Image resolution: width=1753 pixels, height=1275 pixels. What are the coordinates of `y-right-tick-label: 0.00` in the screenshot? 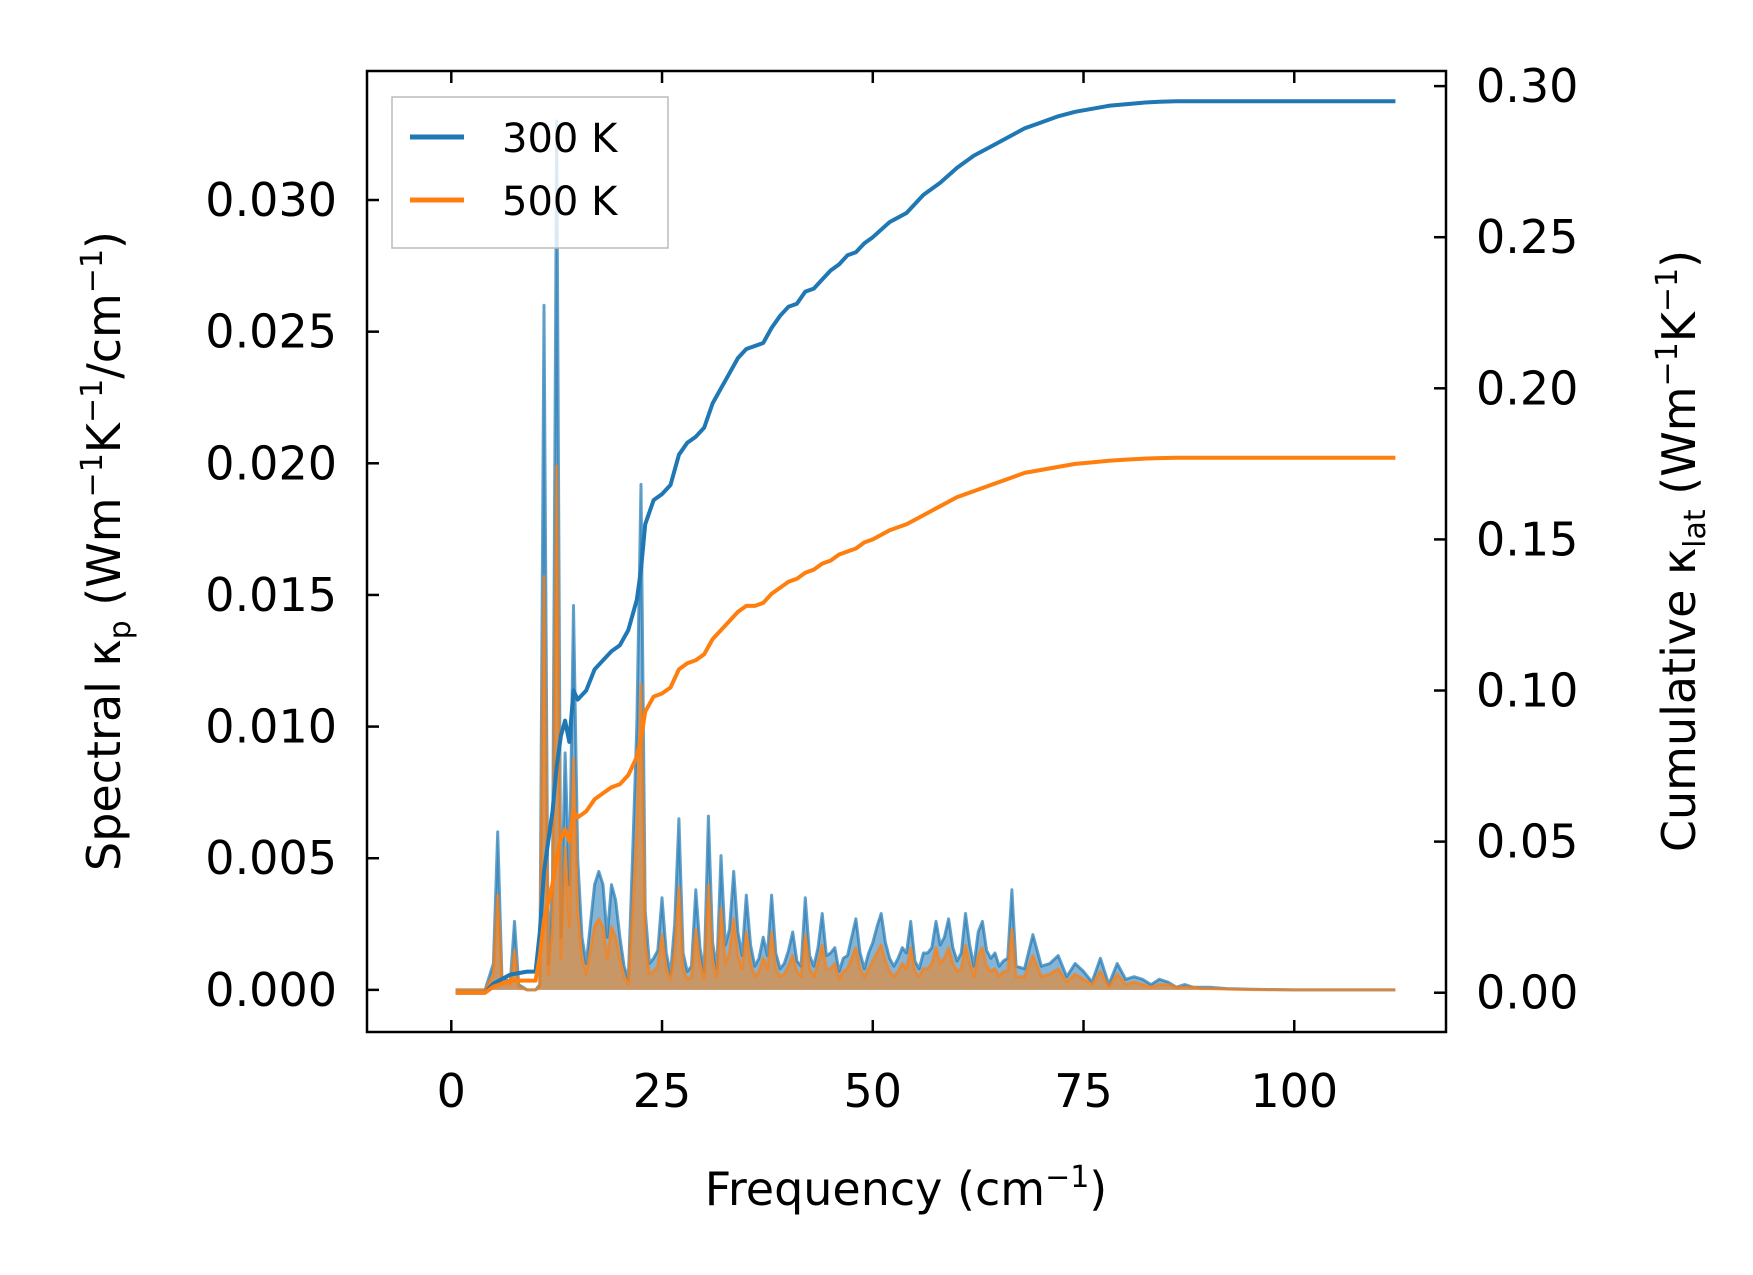 It's located at (1527, 993).